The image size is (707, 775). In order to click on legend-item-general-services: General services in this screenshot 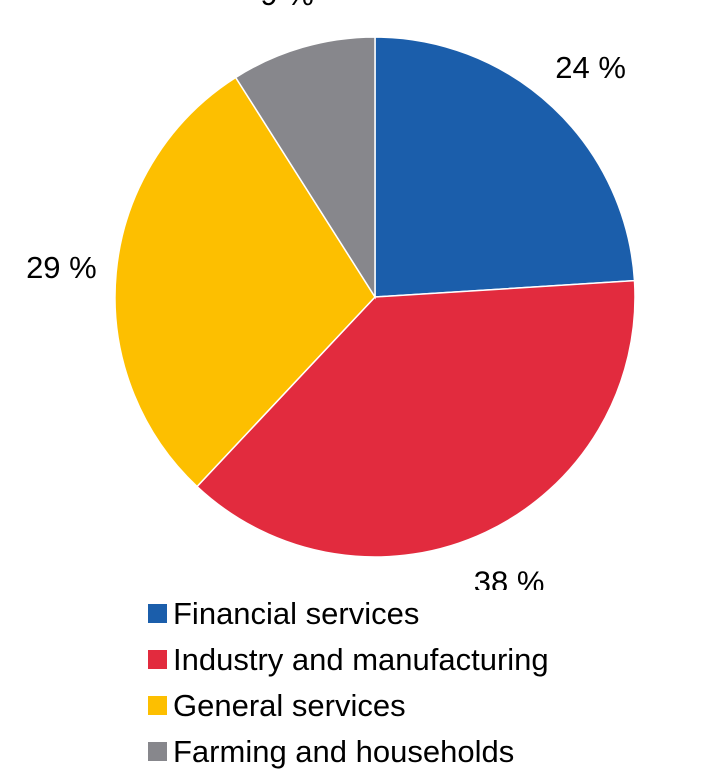, I will do `click(348, 705)`.